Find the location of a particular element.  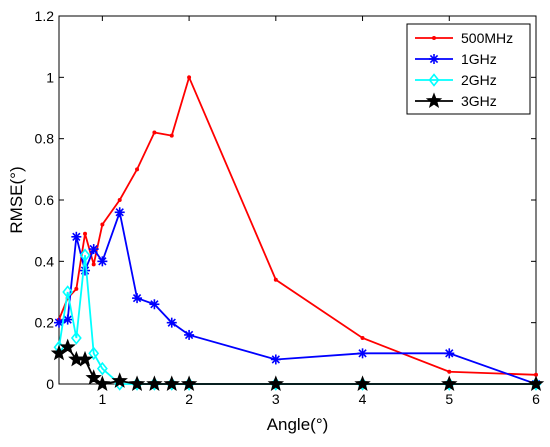

x-tick-label: 1 is located at coordinates (102, 399).